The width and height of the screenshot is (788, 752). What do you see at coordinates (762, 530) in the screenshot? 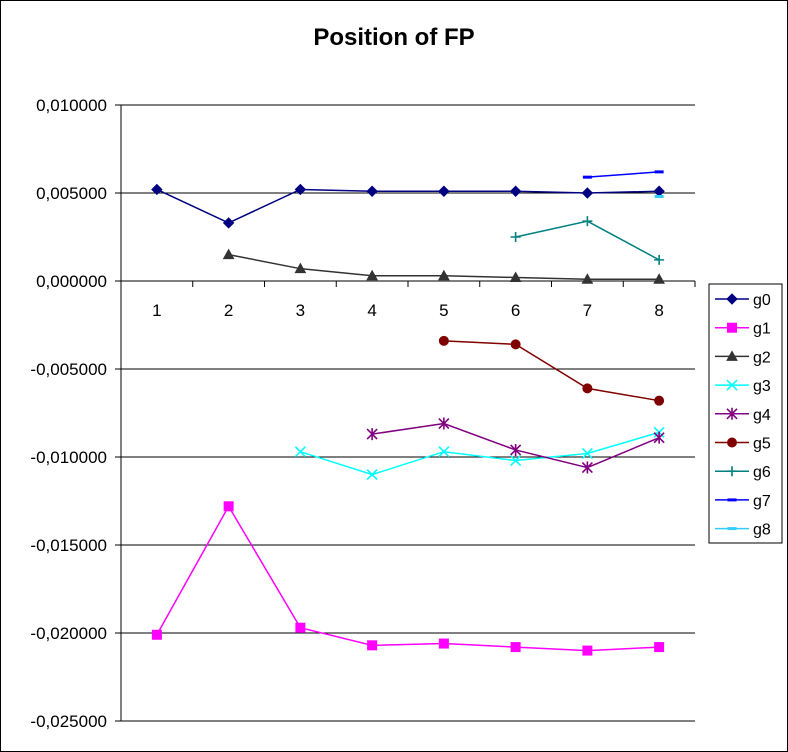
I see `legend-label: g8` at bounding box center [762, 530].